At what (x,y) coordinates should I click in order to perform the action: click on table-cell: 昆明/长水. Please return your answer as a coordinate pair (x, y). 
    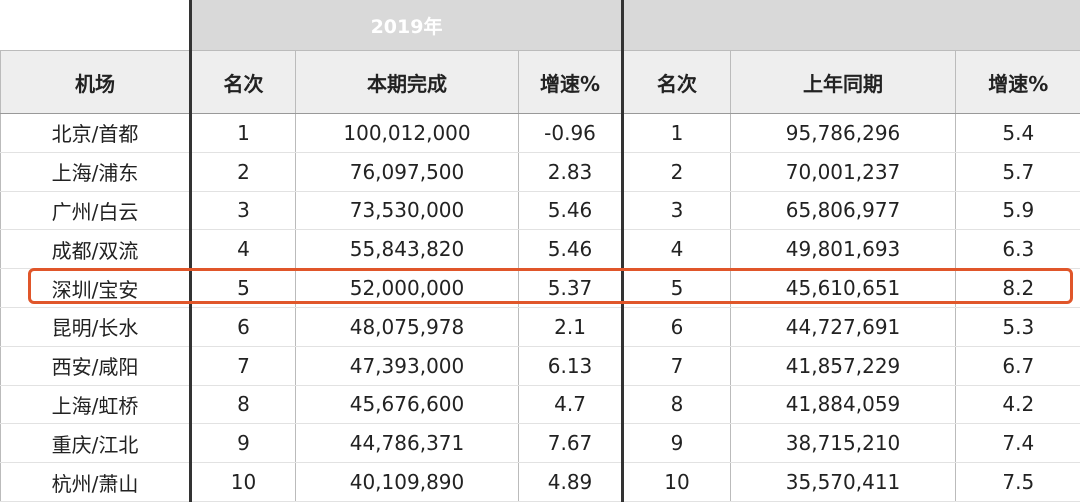
    Looking at the image, I should click on (96, 326).